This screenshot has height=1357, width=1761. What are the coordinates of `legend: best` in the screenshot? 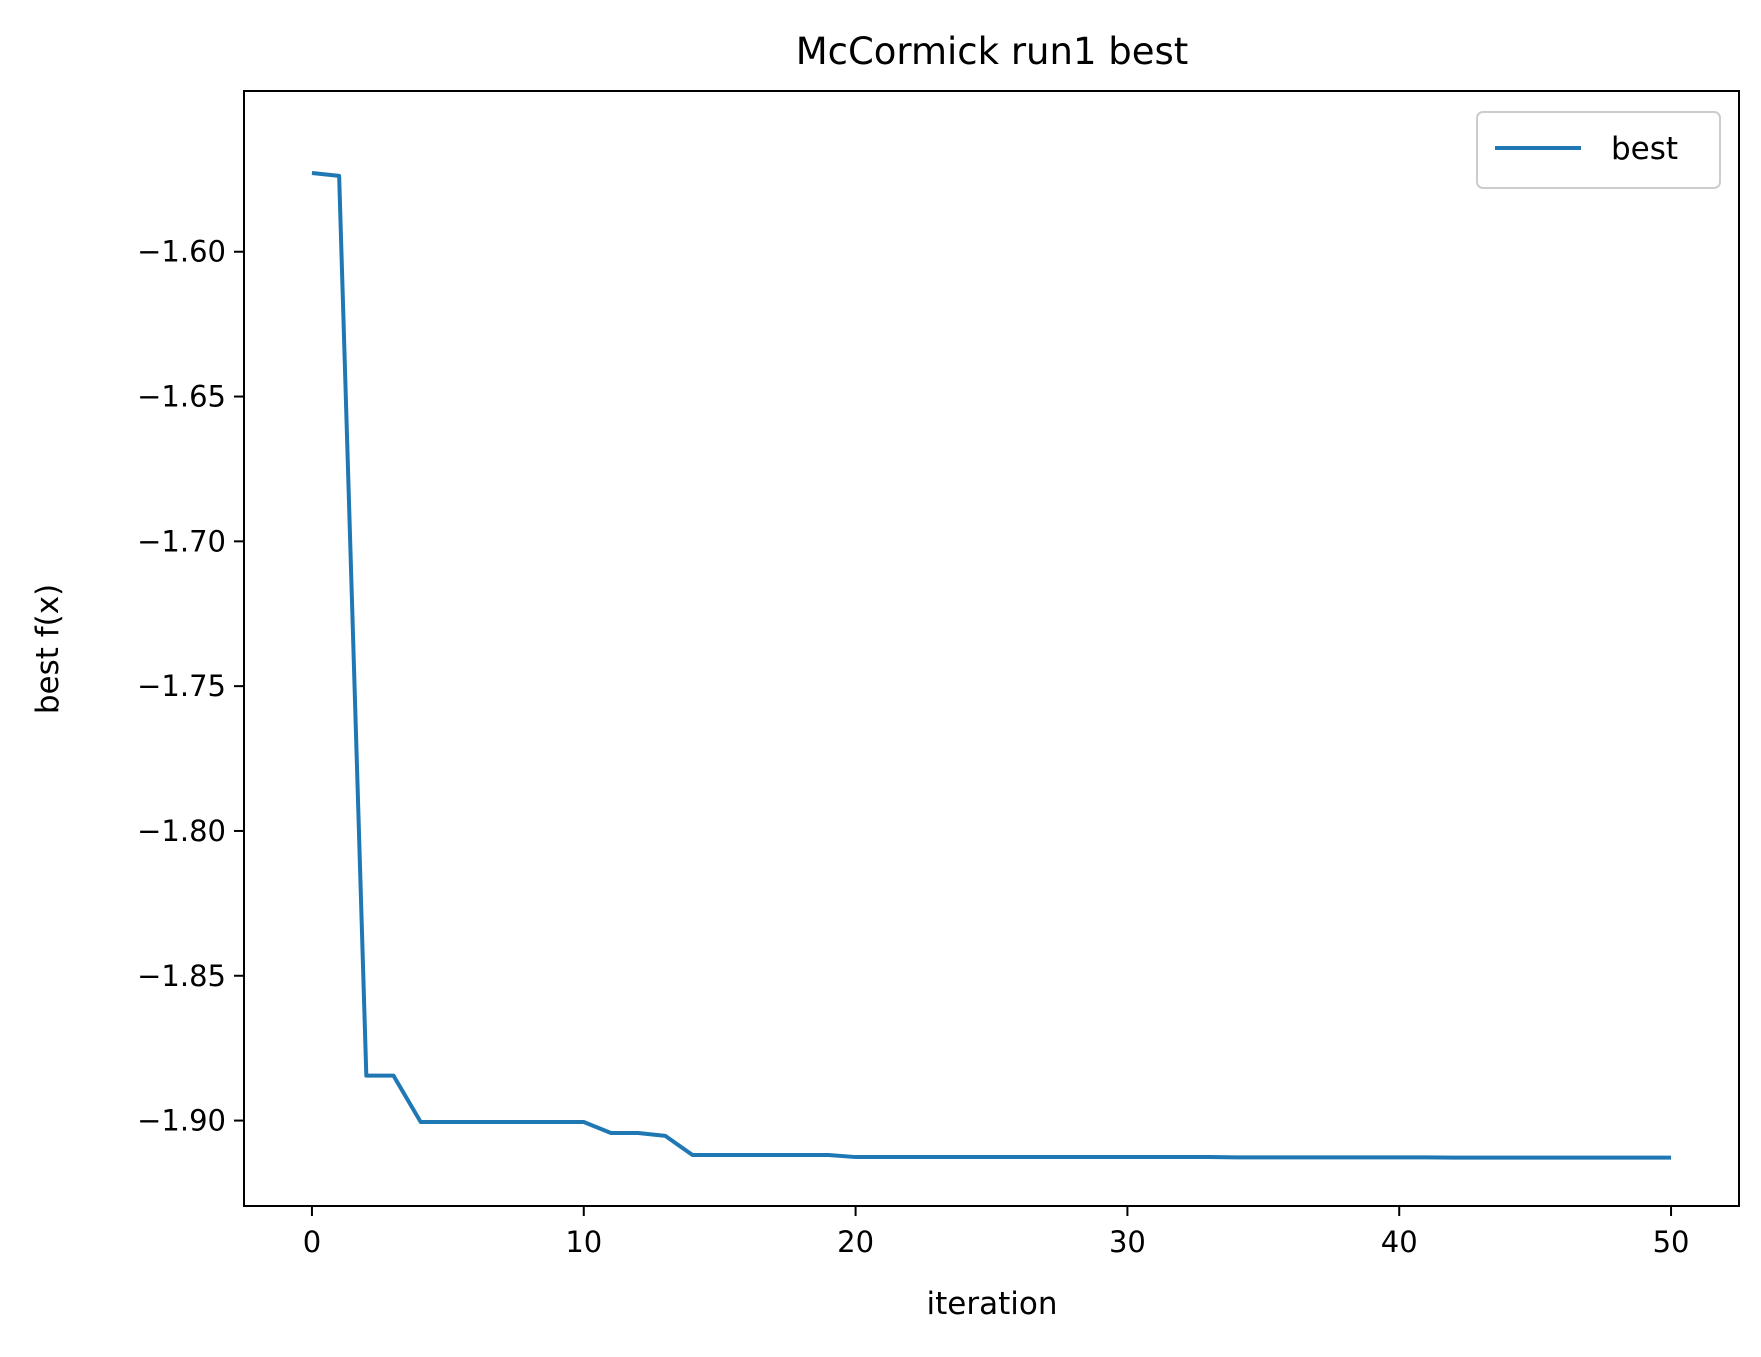 It's located at (1598, 150).